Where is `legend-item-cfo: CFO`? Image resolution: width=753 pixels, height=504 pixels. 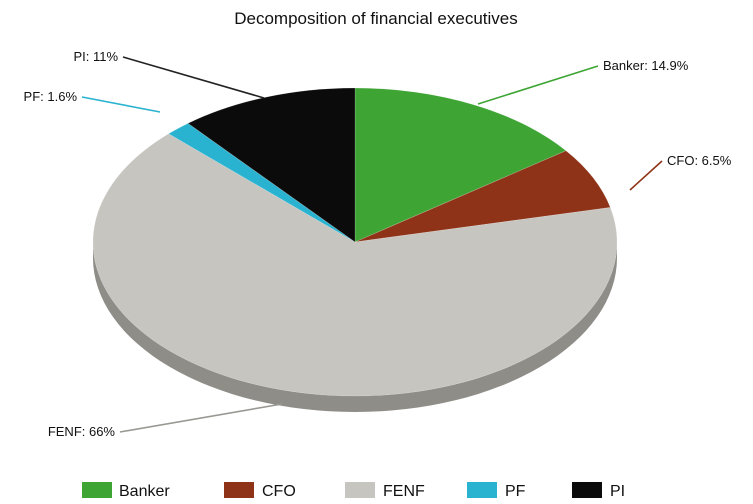
legend-item-cfo: CFO is located at coordinates (260, 491).